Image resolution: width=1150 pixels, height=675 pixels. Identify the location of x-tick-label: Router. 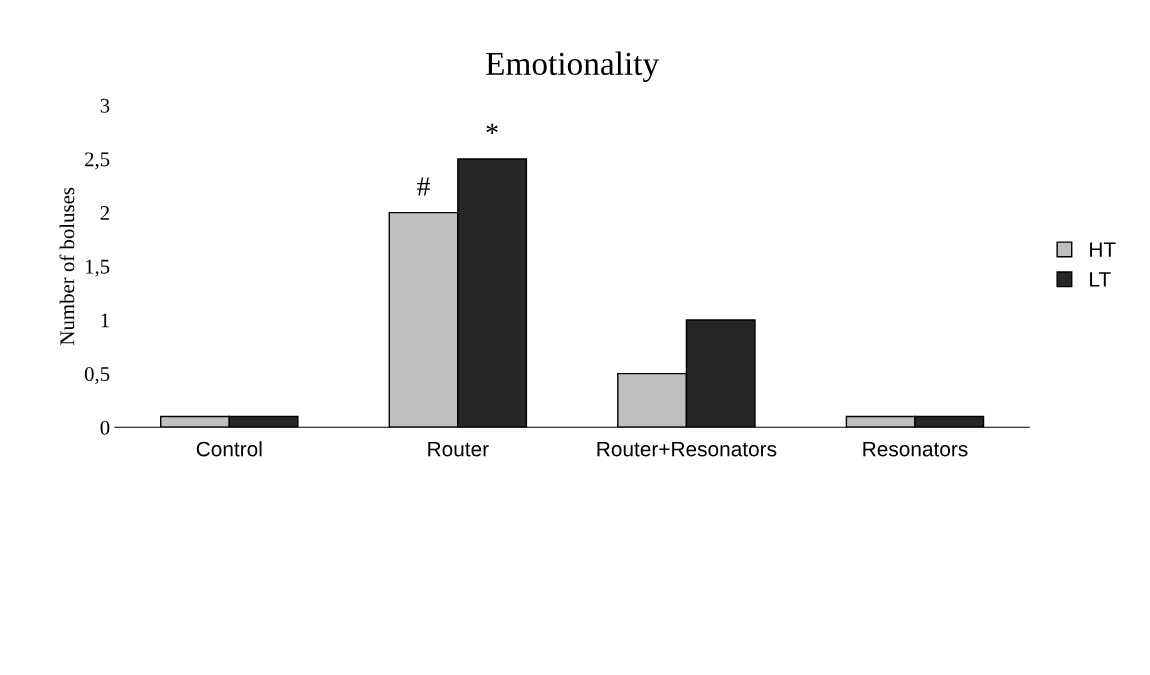
(458, 449).